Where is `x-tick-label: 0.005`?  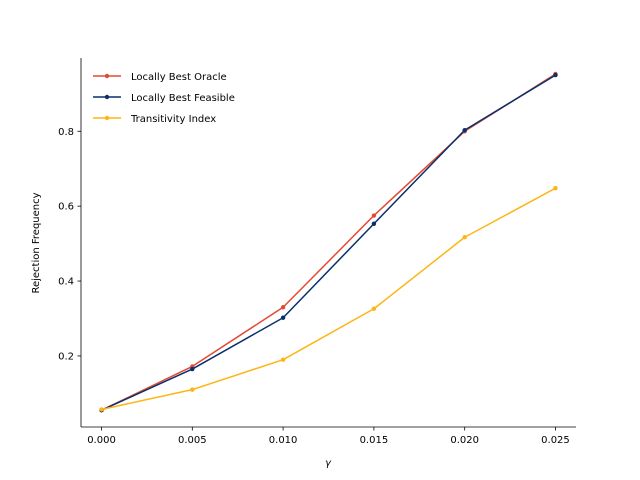 x-tick-label: 0.005 is located at coordinates (192, 440).